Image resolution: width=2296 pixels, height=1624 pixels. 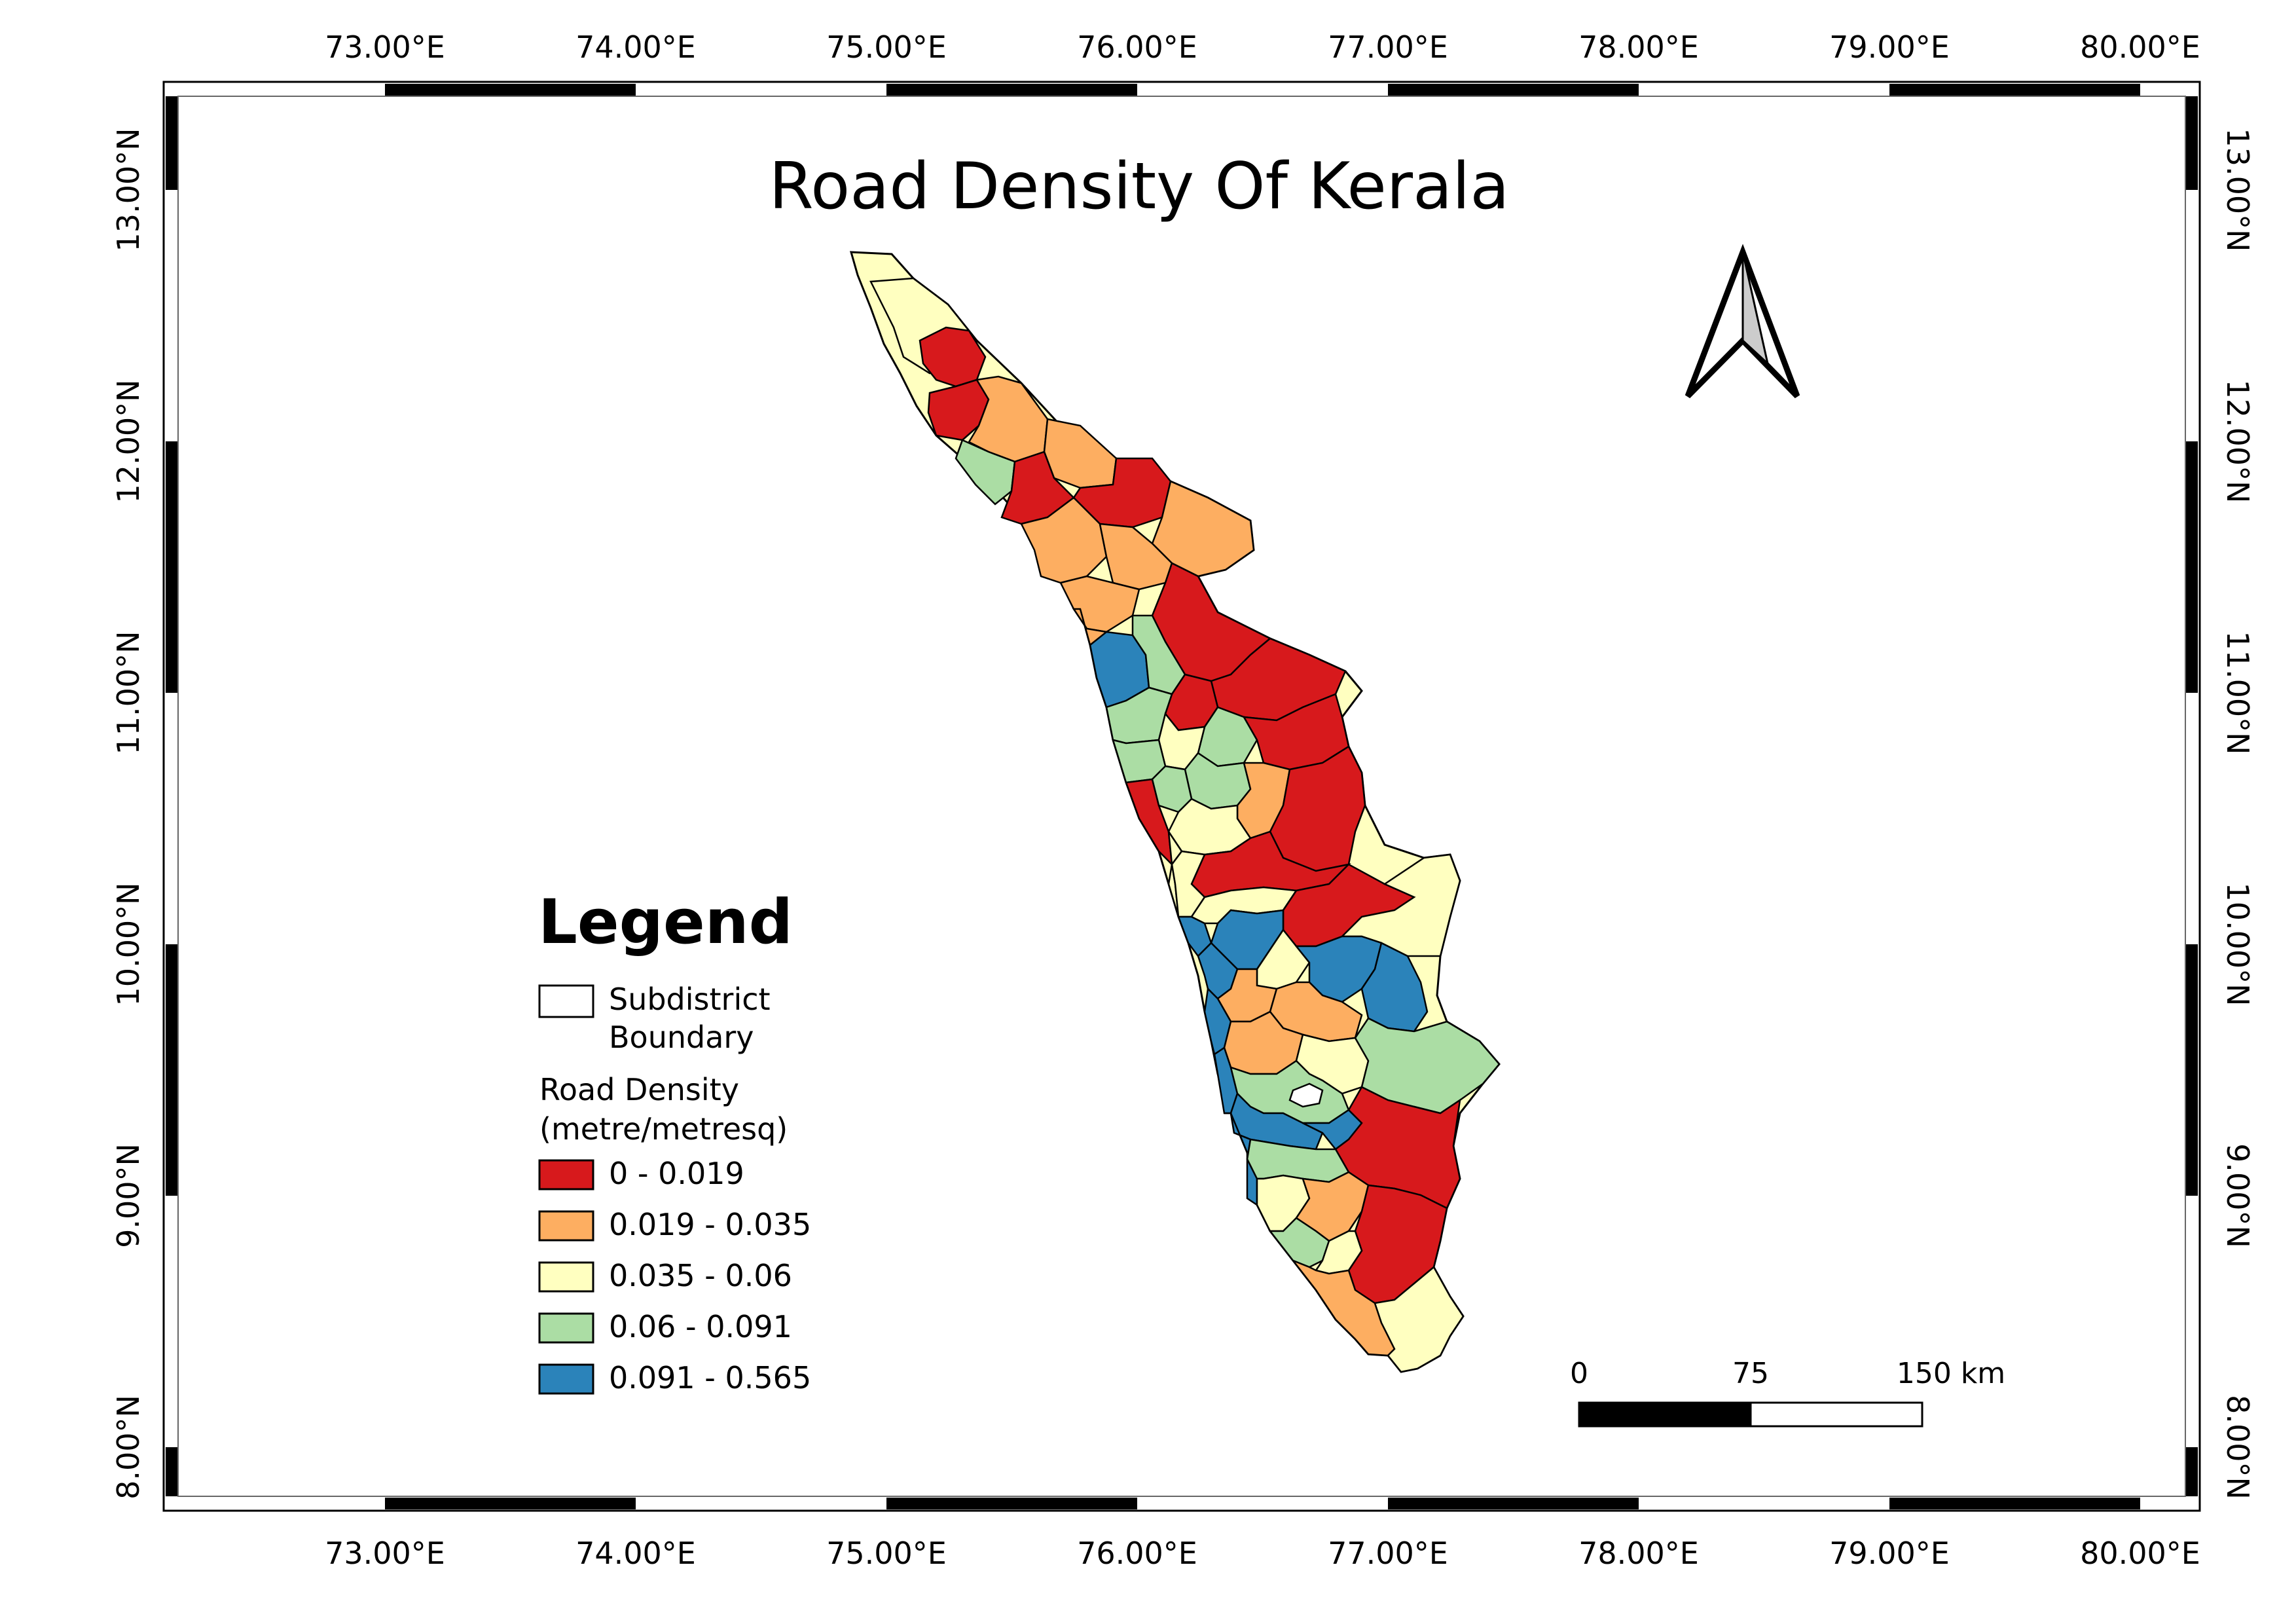 I want to click on latitude-labels-right: 13.00°N 12.00°N 11.00°N 10.00°N 9.00°N 8.00°N, so click(x=2237, y=813).